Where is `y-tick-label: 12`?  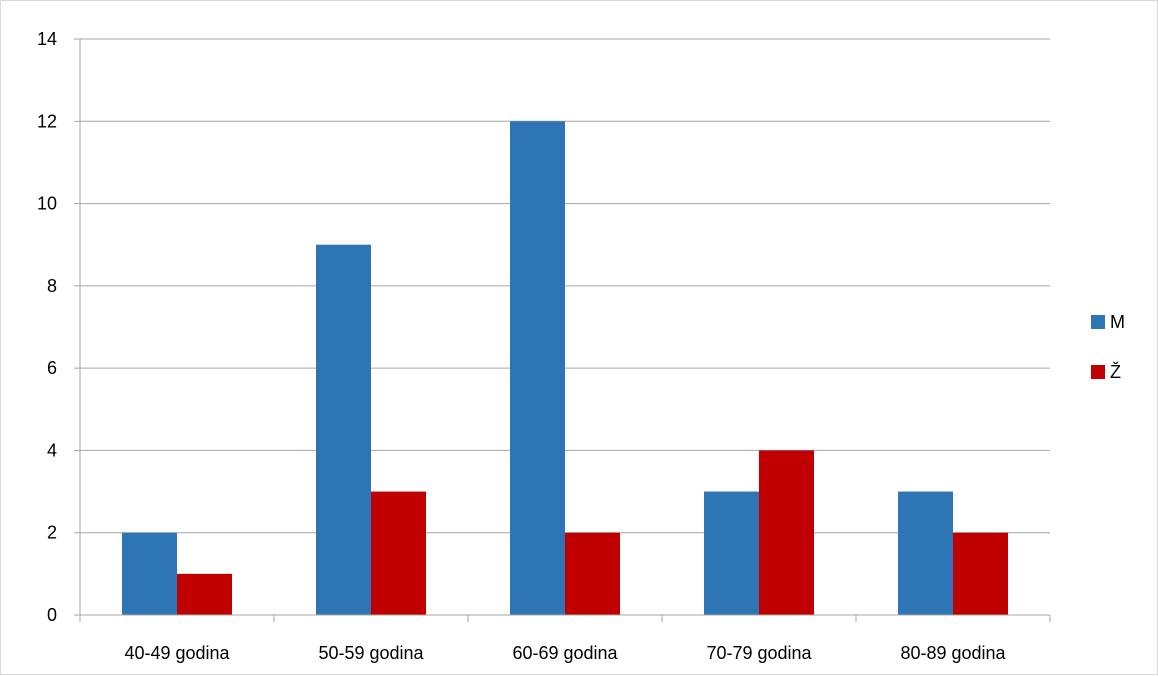
y-tick-label: 12 is located at coordinates (47, 121).